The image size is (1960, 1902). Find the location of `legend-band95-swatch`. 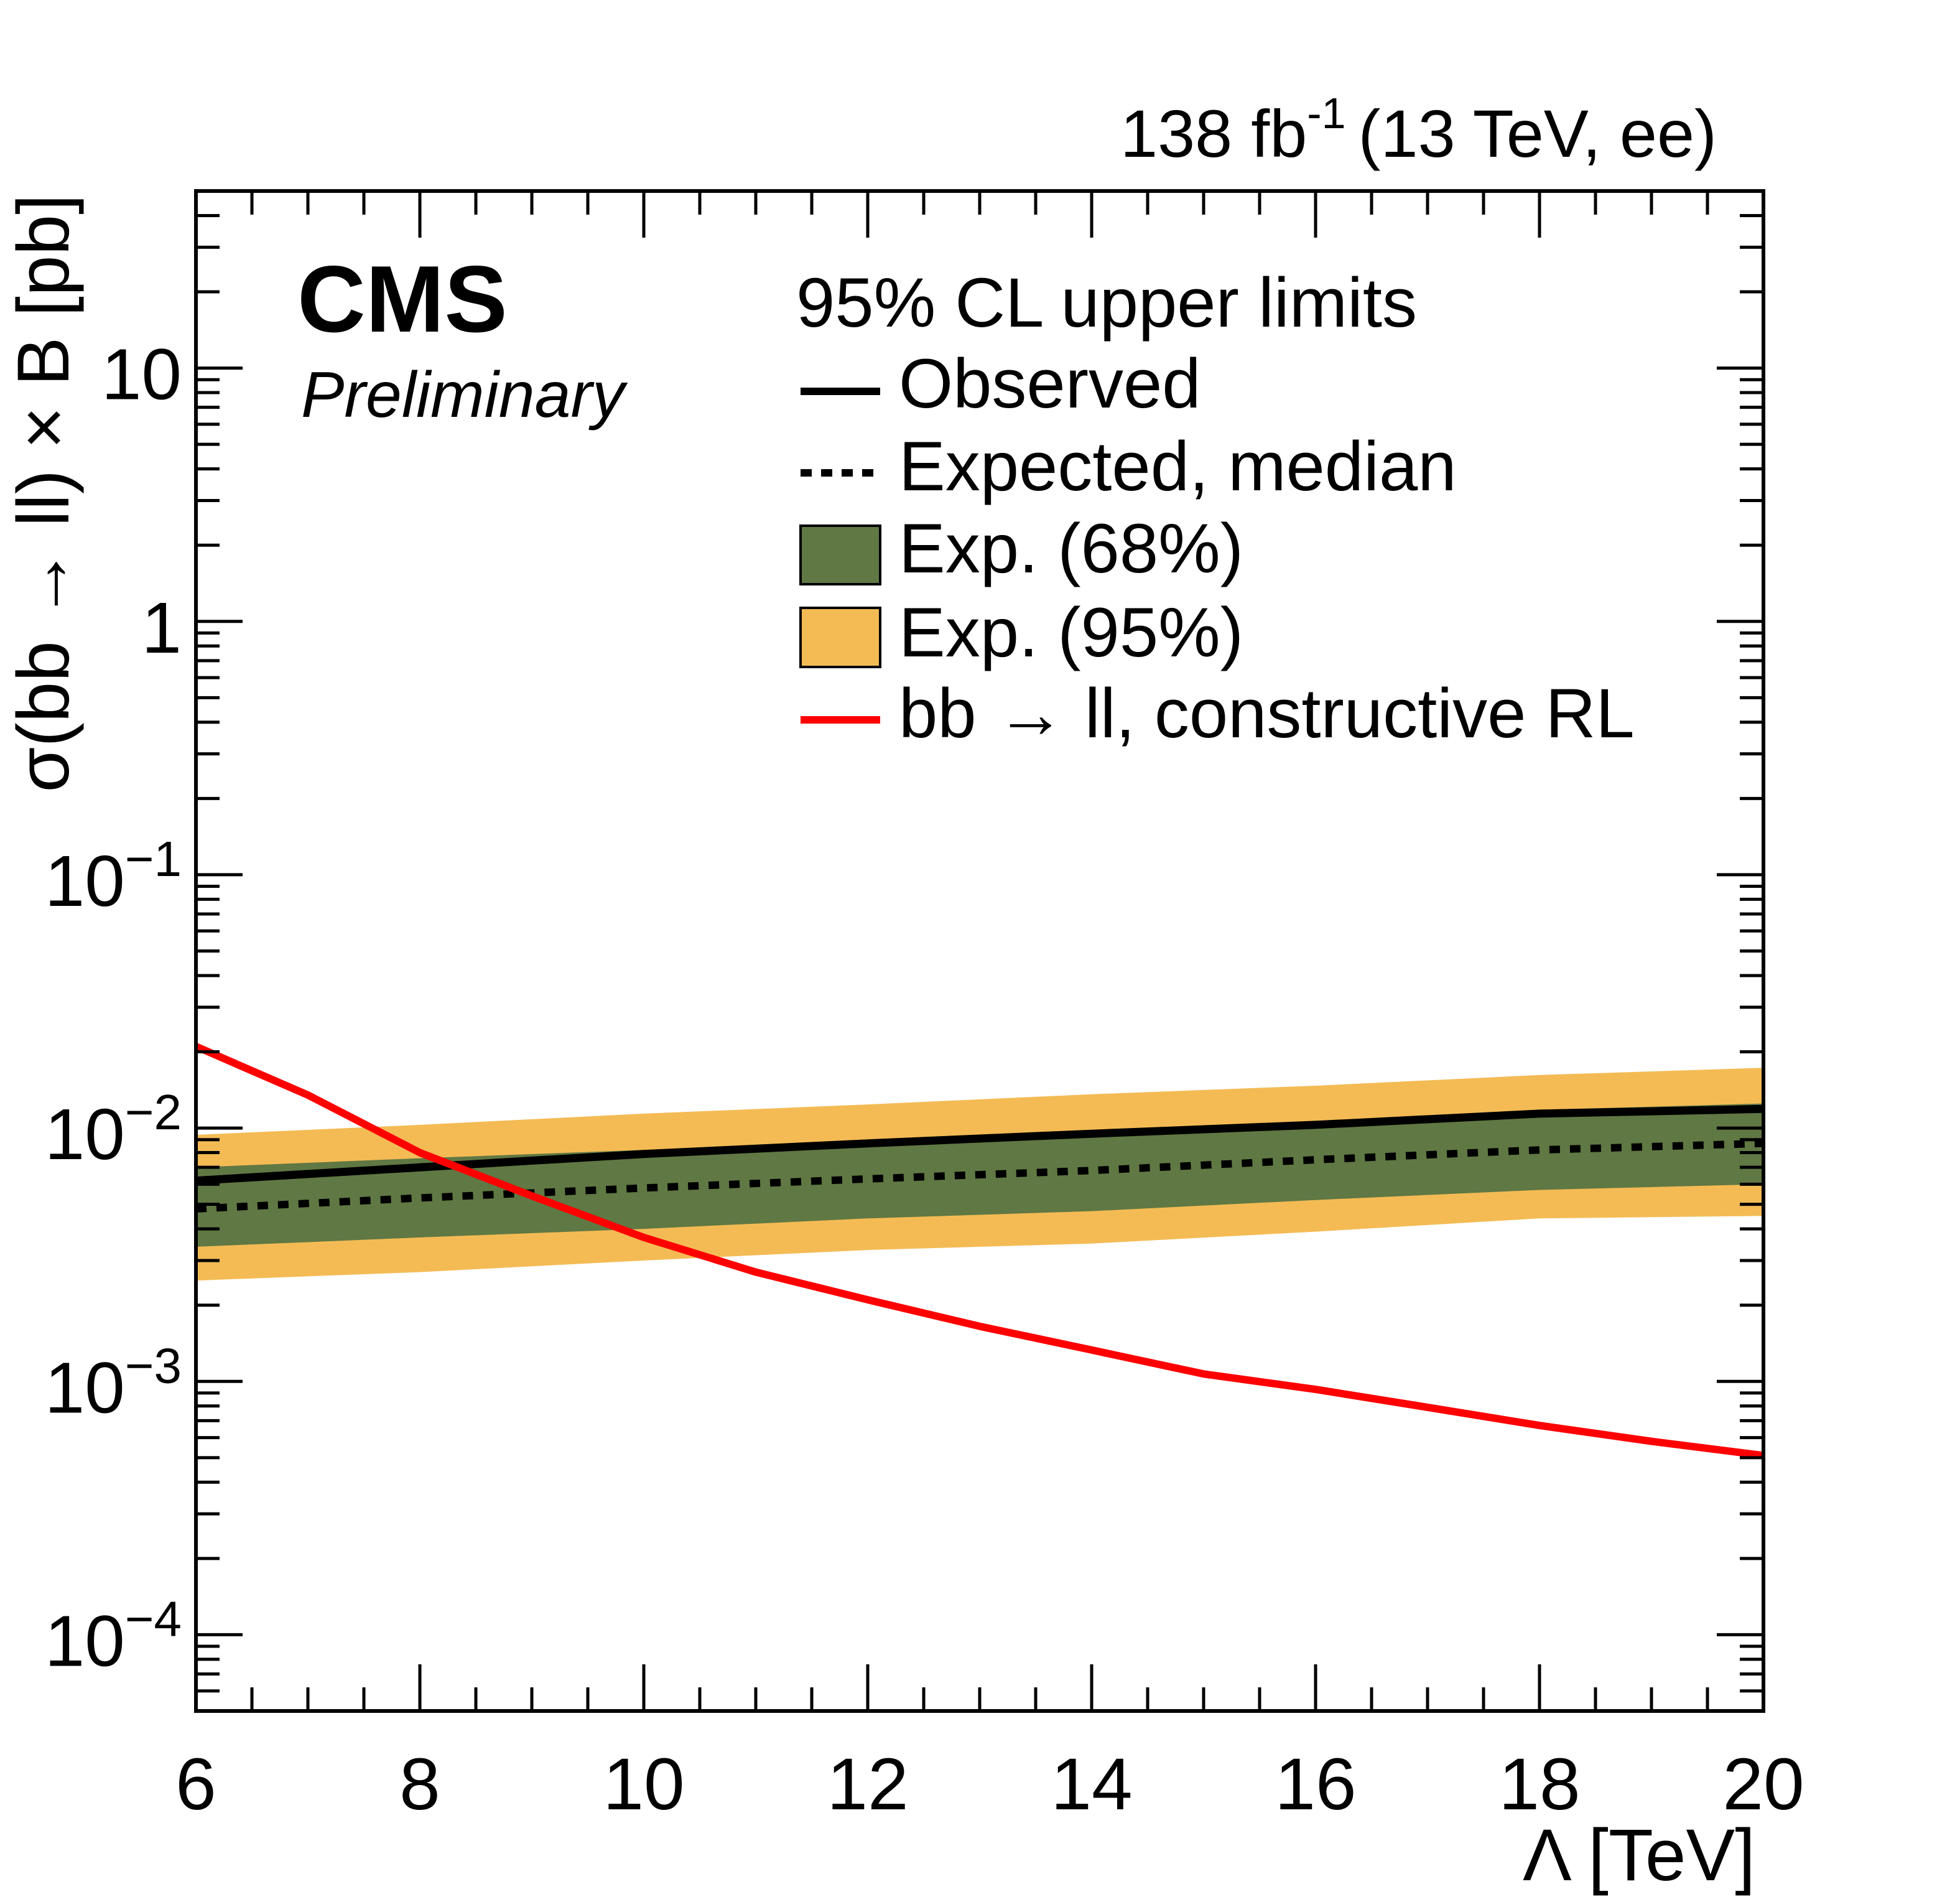

legend-band95-swatch is located at coordinates (840, 637).